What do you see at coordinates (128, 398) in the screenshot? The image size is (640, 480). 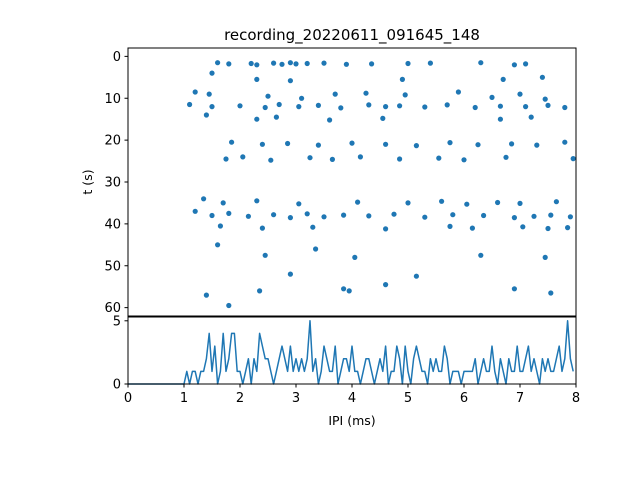 I see `histogram-x-tick-label: 0` at bounding box center [128, 398].